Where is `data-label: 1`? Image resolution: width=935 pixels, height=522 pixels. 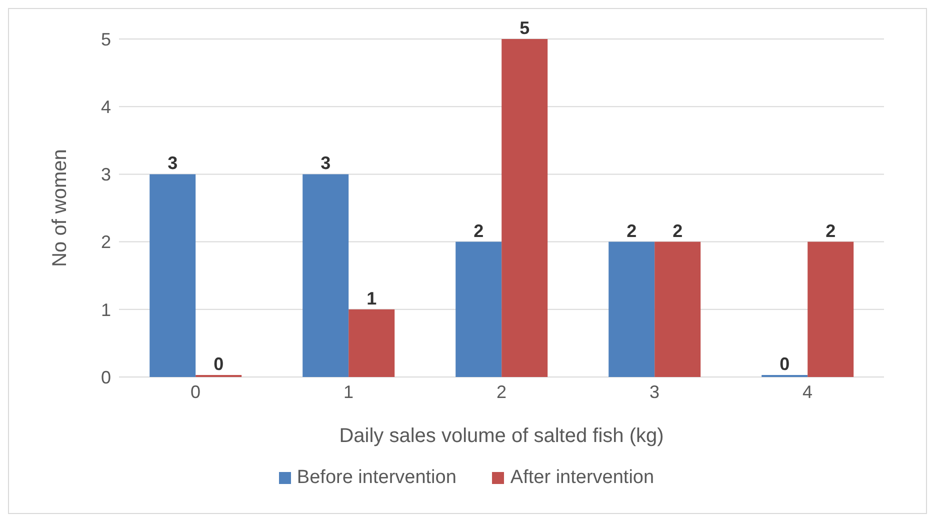 data-label: 1 is located at coordinates (371, 298).